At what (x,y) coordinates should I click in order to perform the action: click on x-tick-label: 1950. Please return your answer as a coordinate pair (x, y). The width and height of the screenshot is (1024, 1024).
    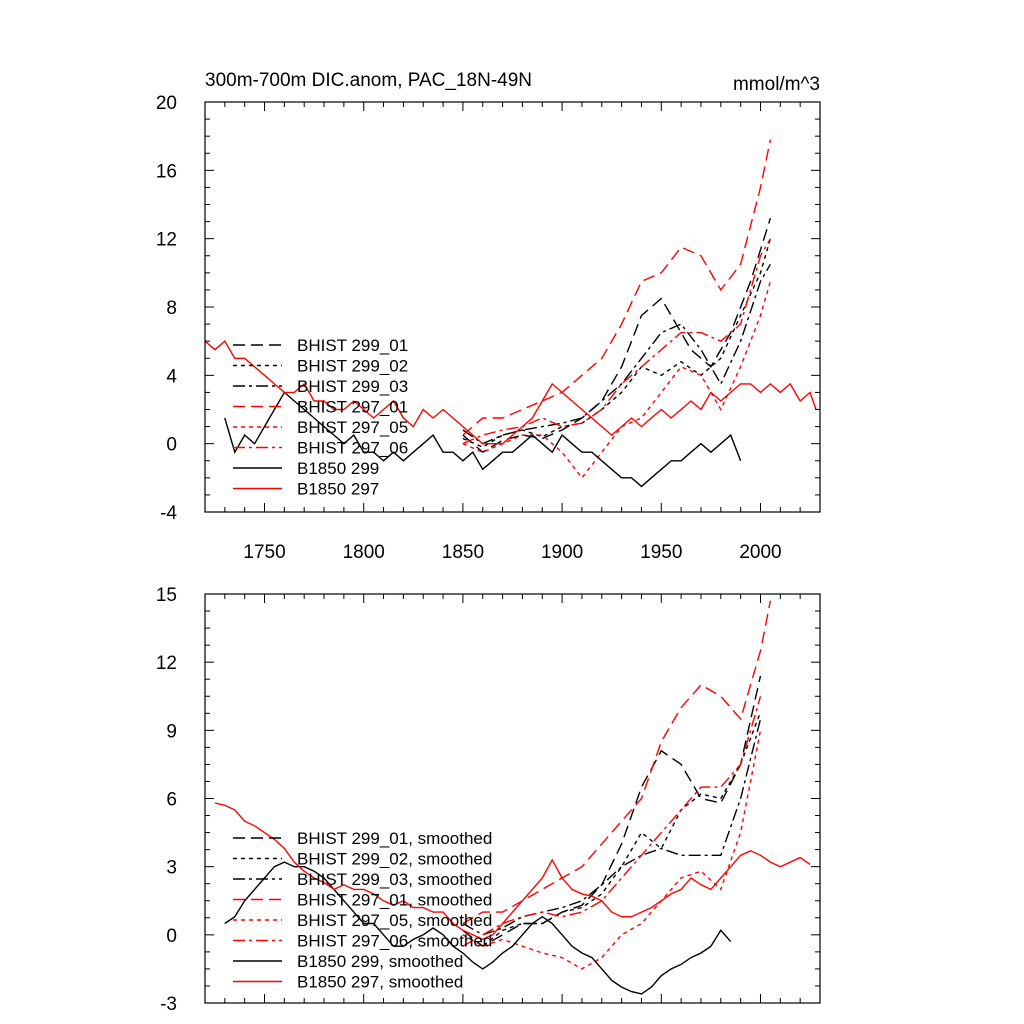
    Looking at the image, I should click on (661, 552).